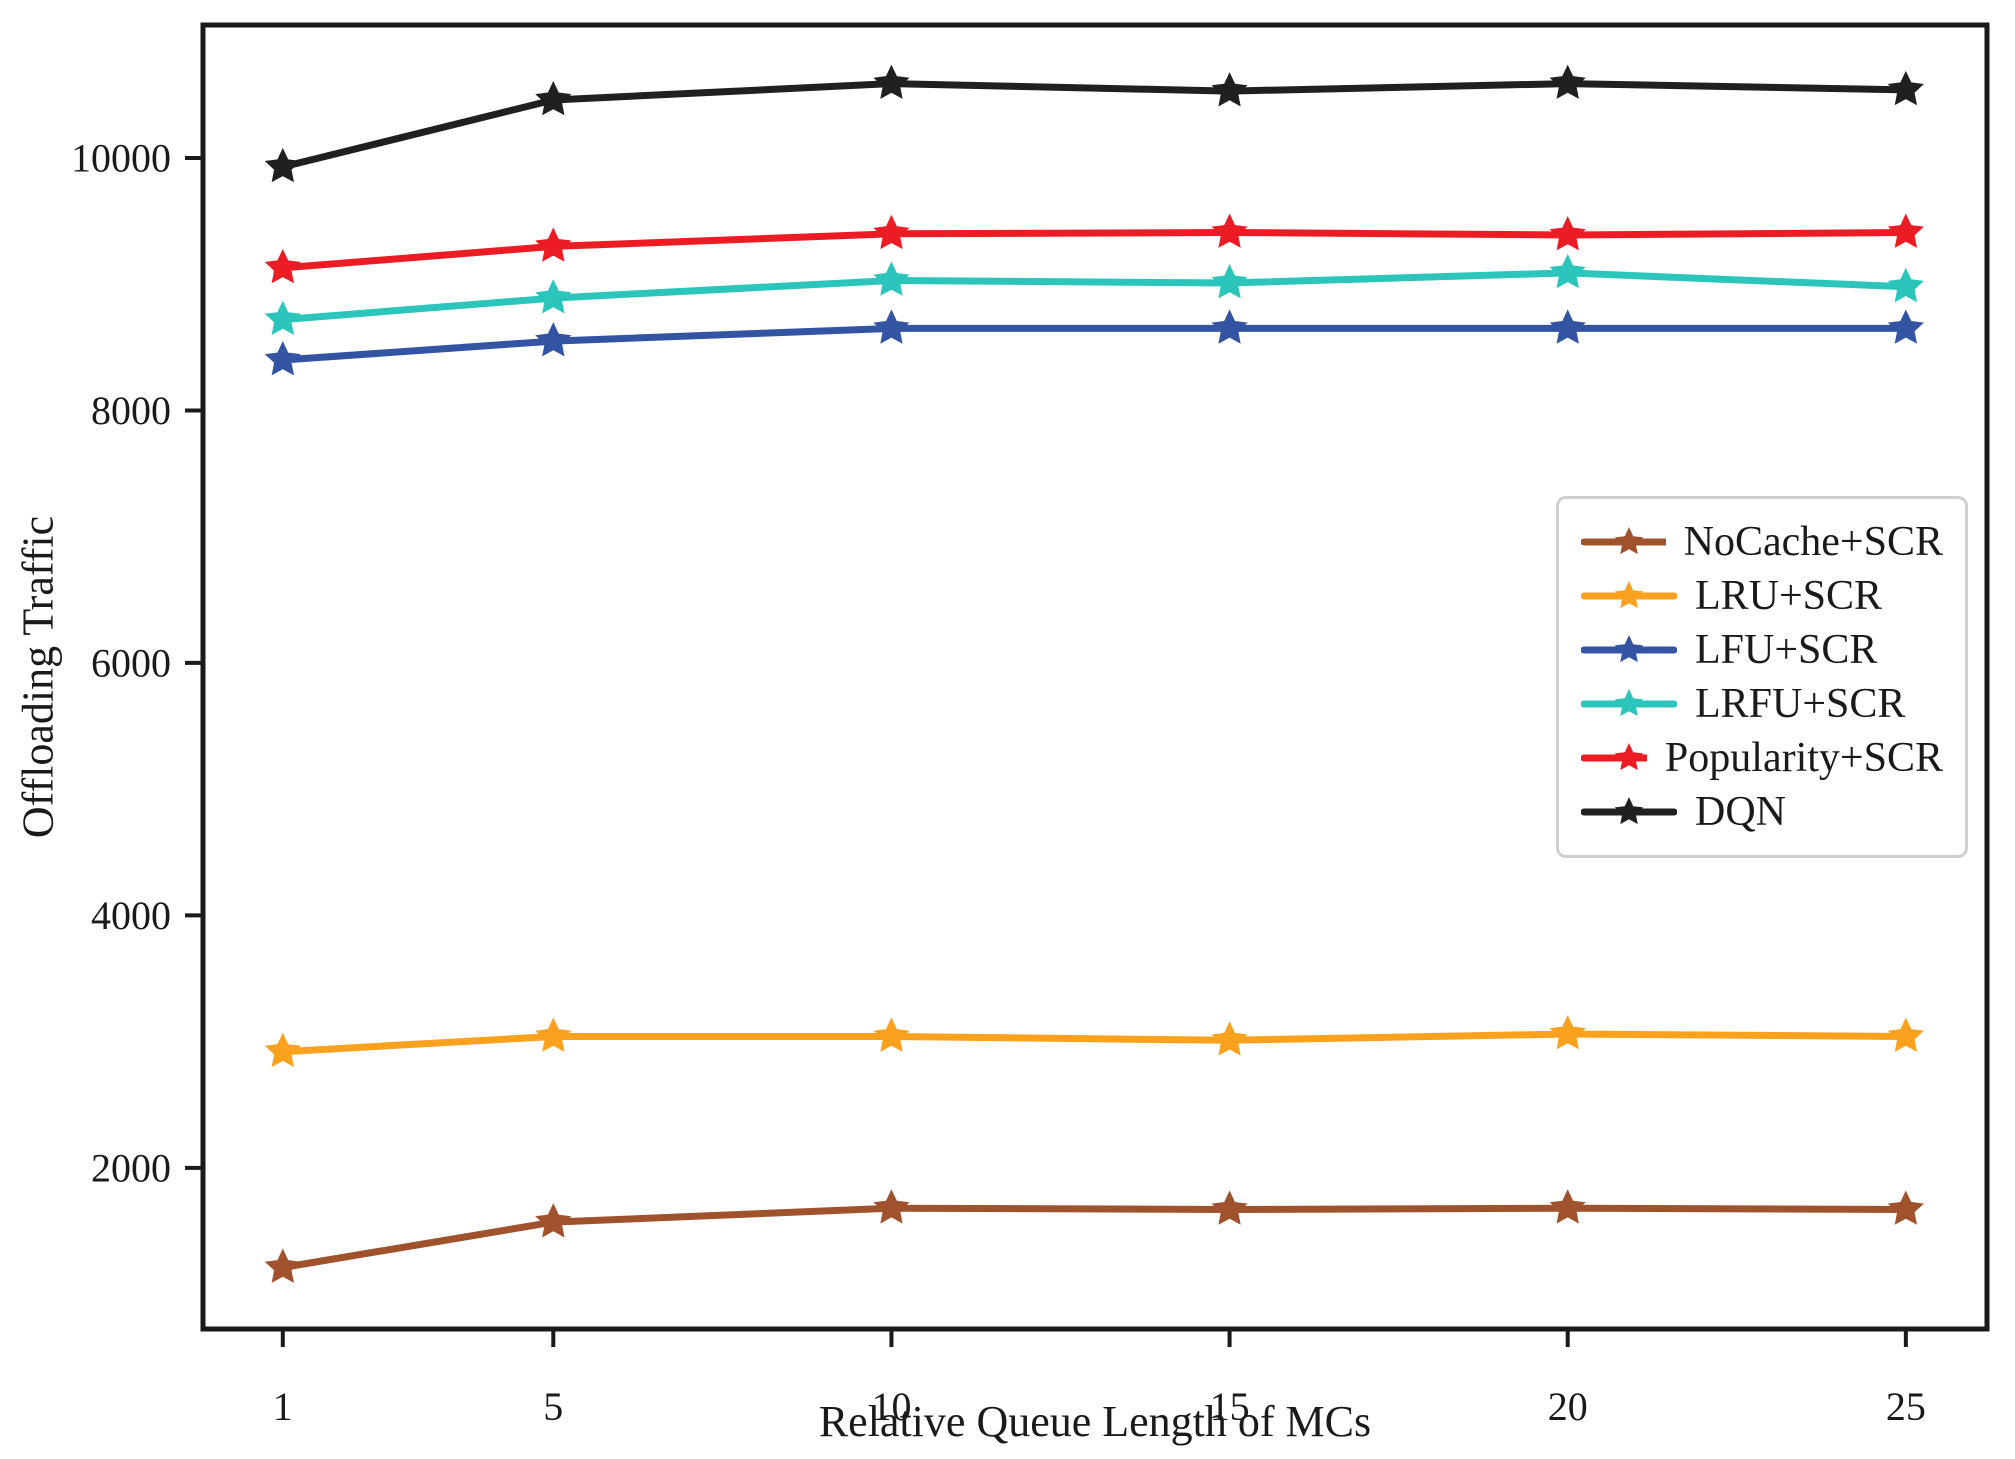 The width and height of the screenshot is (2015, 1459). What do you see at coordinates (1906, 1406) in the screenshot?
I see `x-tick-label: 25` at bounding box center [1906, 1406].